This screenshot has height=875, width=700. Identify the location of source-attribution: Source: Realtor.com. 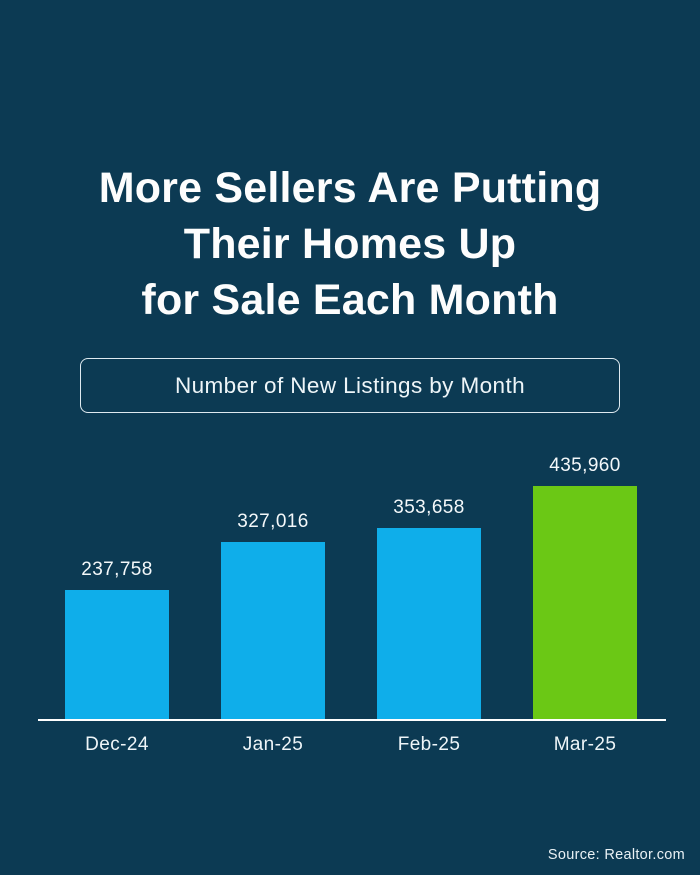
(616, 855).